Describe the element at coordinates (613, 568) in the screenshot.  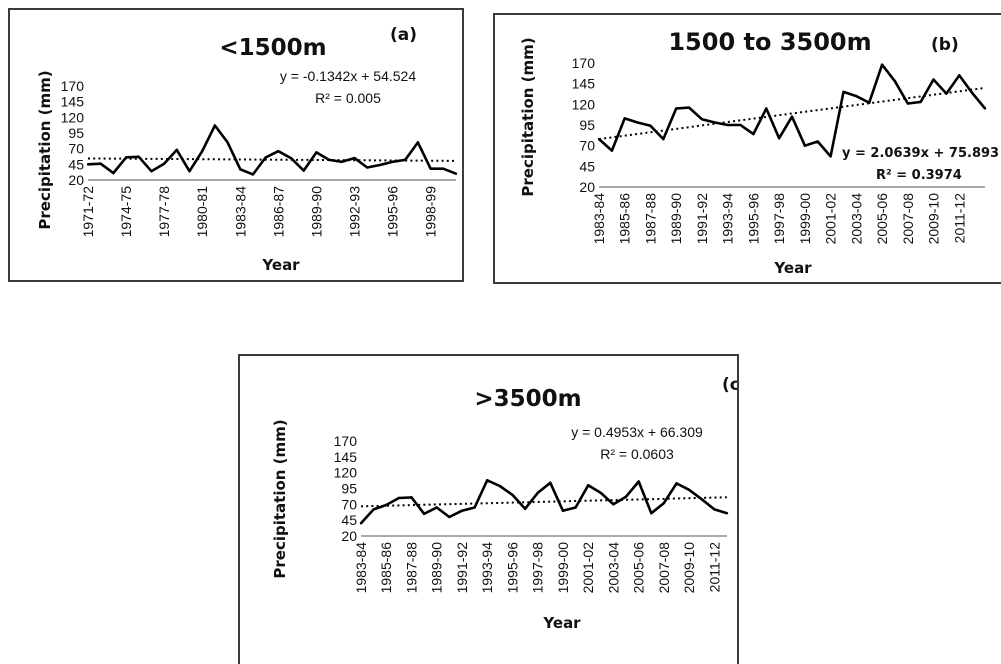
I see `chart-c-x-tick-label: 2003-04` at that location.